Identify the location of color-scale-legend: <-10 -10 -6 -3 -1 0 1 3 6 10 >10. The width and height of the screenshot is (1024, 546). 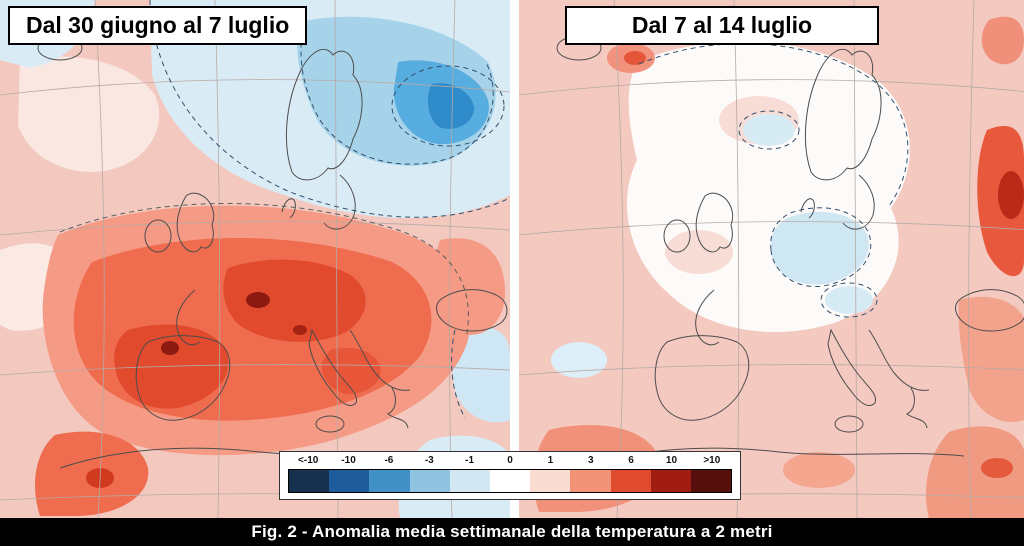
(510, 475).